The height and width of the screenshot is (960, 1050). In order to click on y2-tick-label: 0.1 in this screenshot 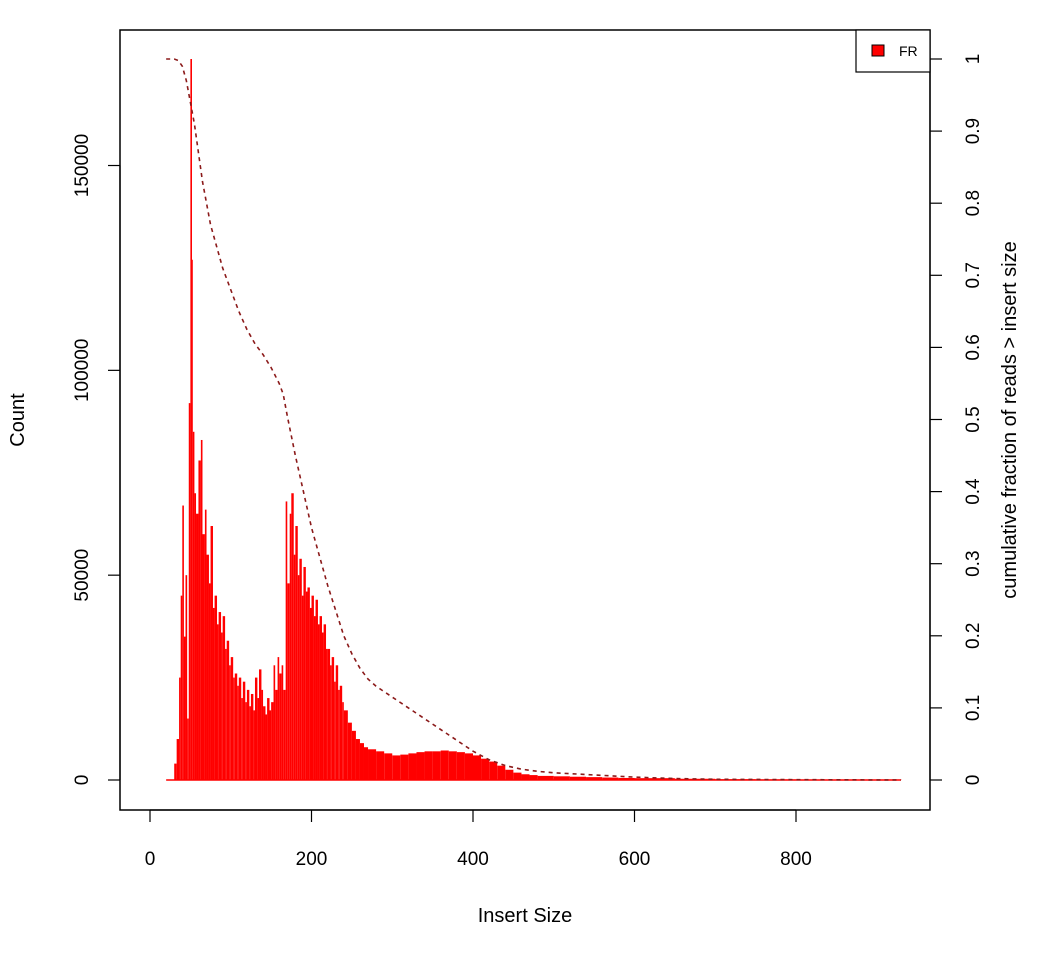, I will do `click(973, 708)`.